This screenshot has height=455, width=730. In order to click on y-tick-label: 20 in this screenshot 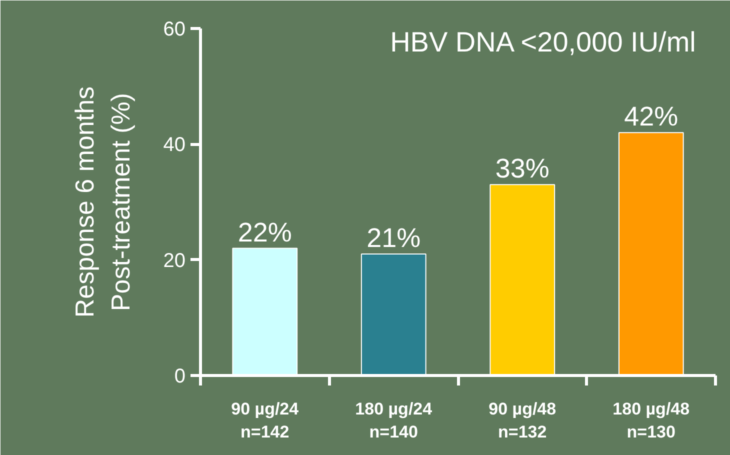, I will do `click(174, 261)`.